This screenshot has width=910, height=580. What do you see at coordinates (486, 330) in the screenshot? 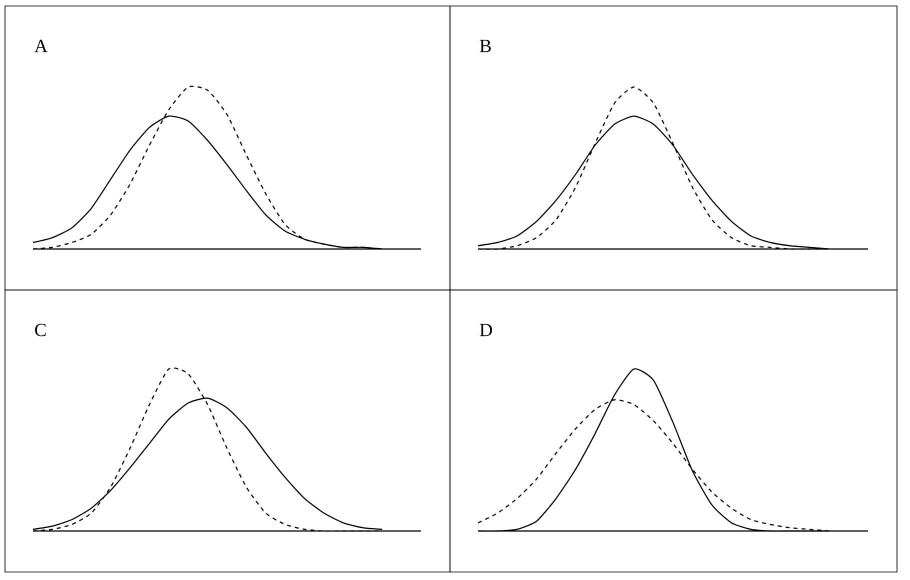
I see `chart-title: D` at bounding box center [486, 330].